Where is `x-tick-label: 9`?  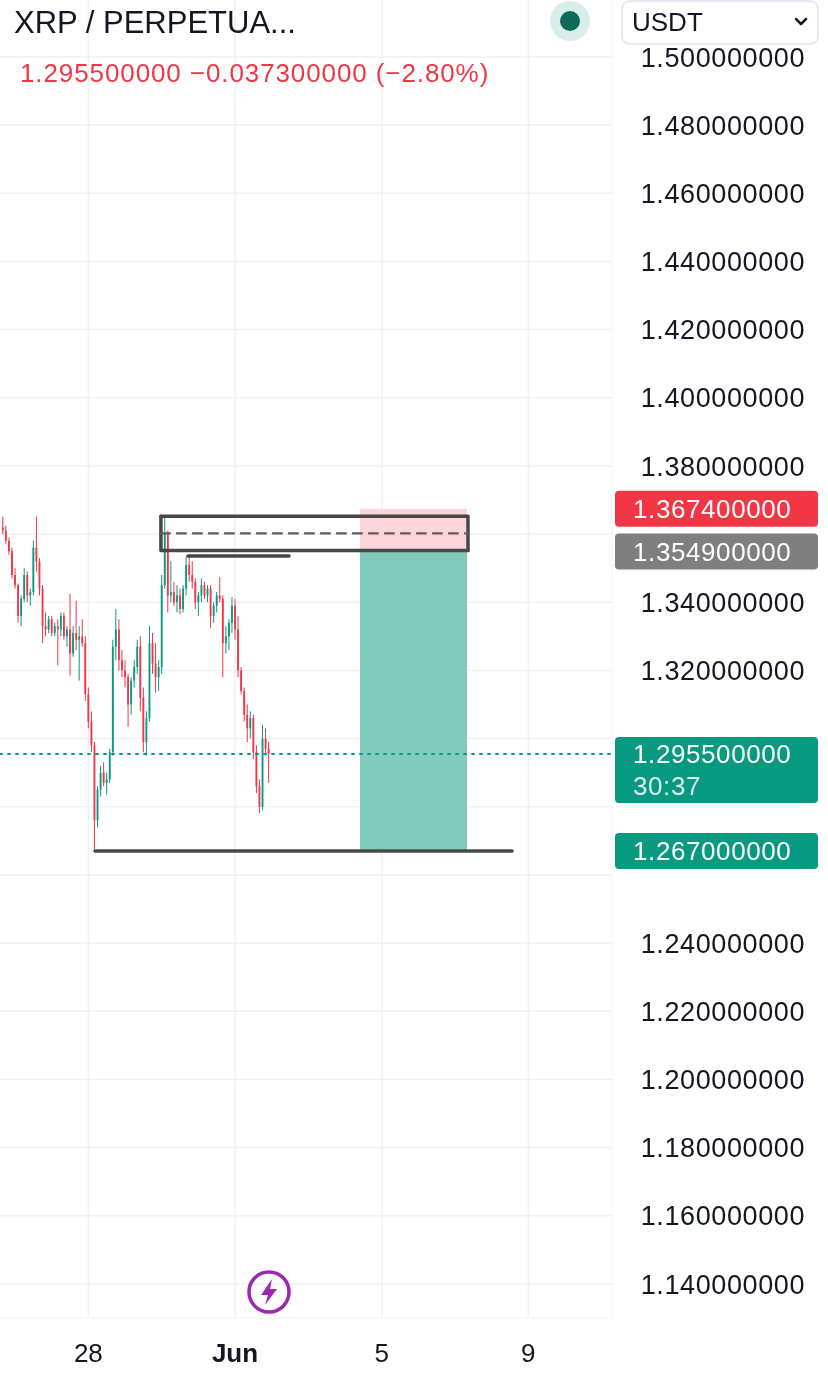
x-tick-label: 9 is located at coordinates (528, 1353).